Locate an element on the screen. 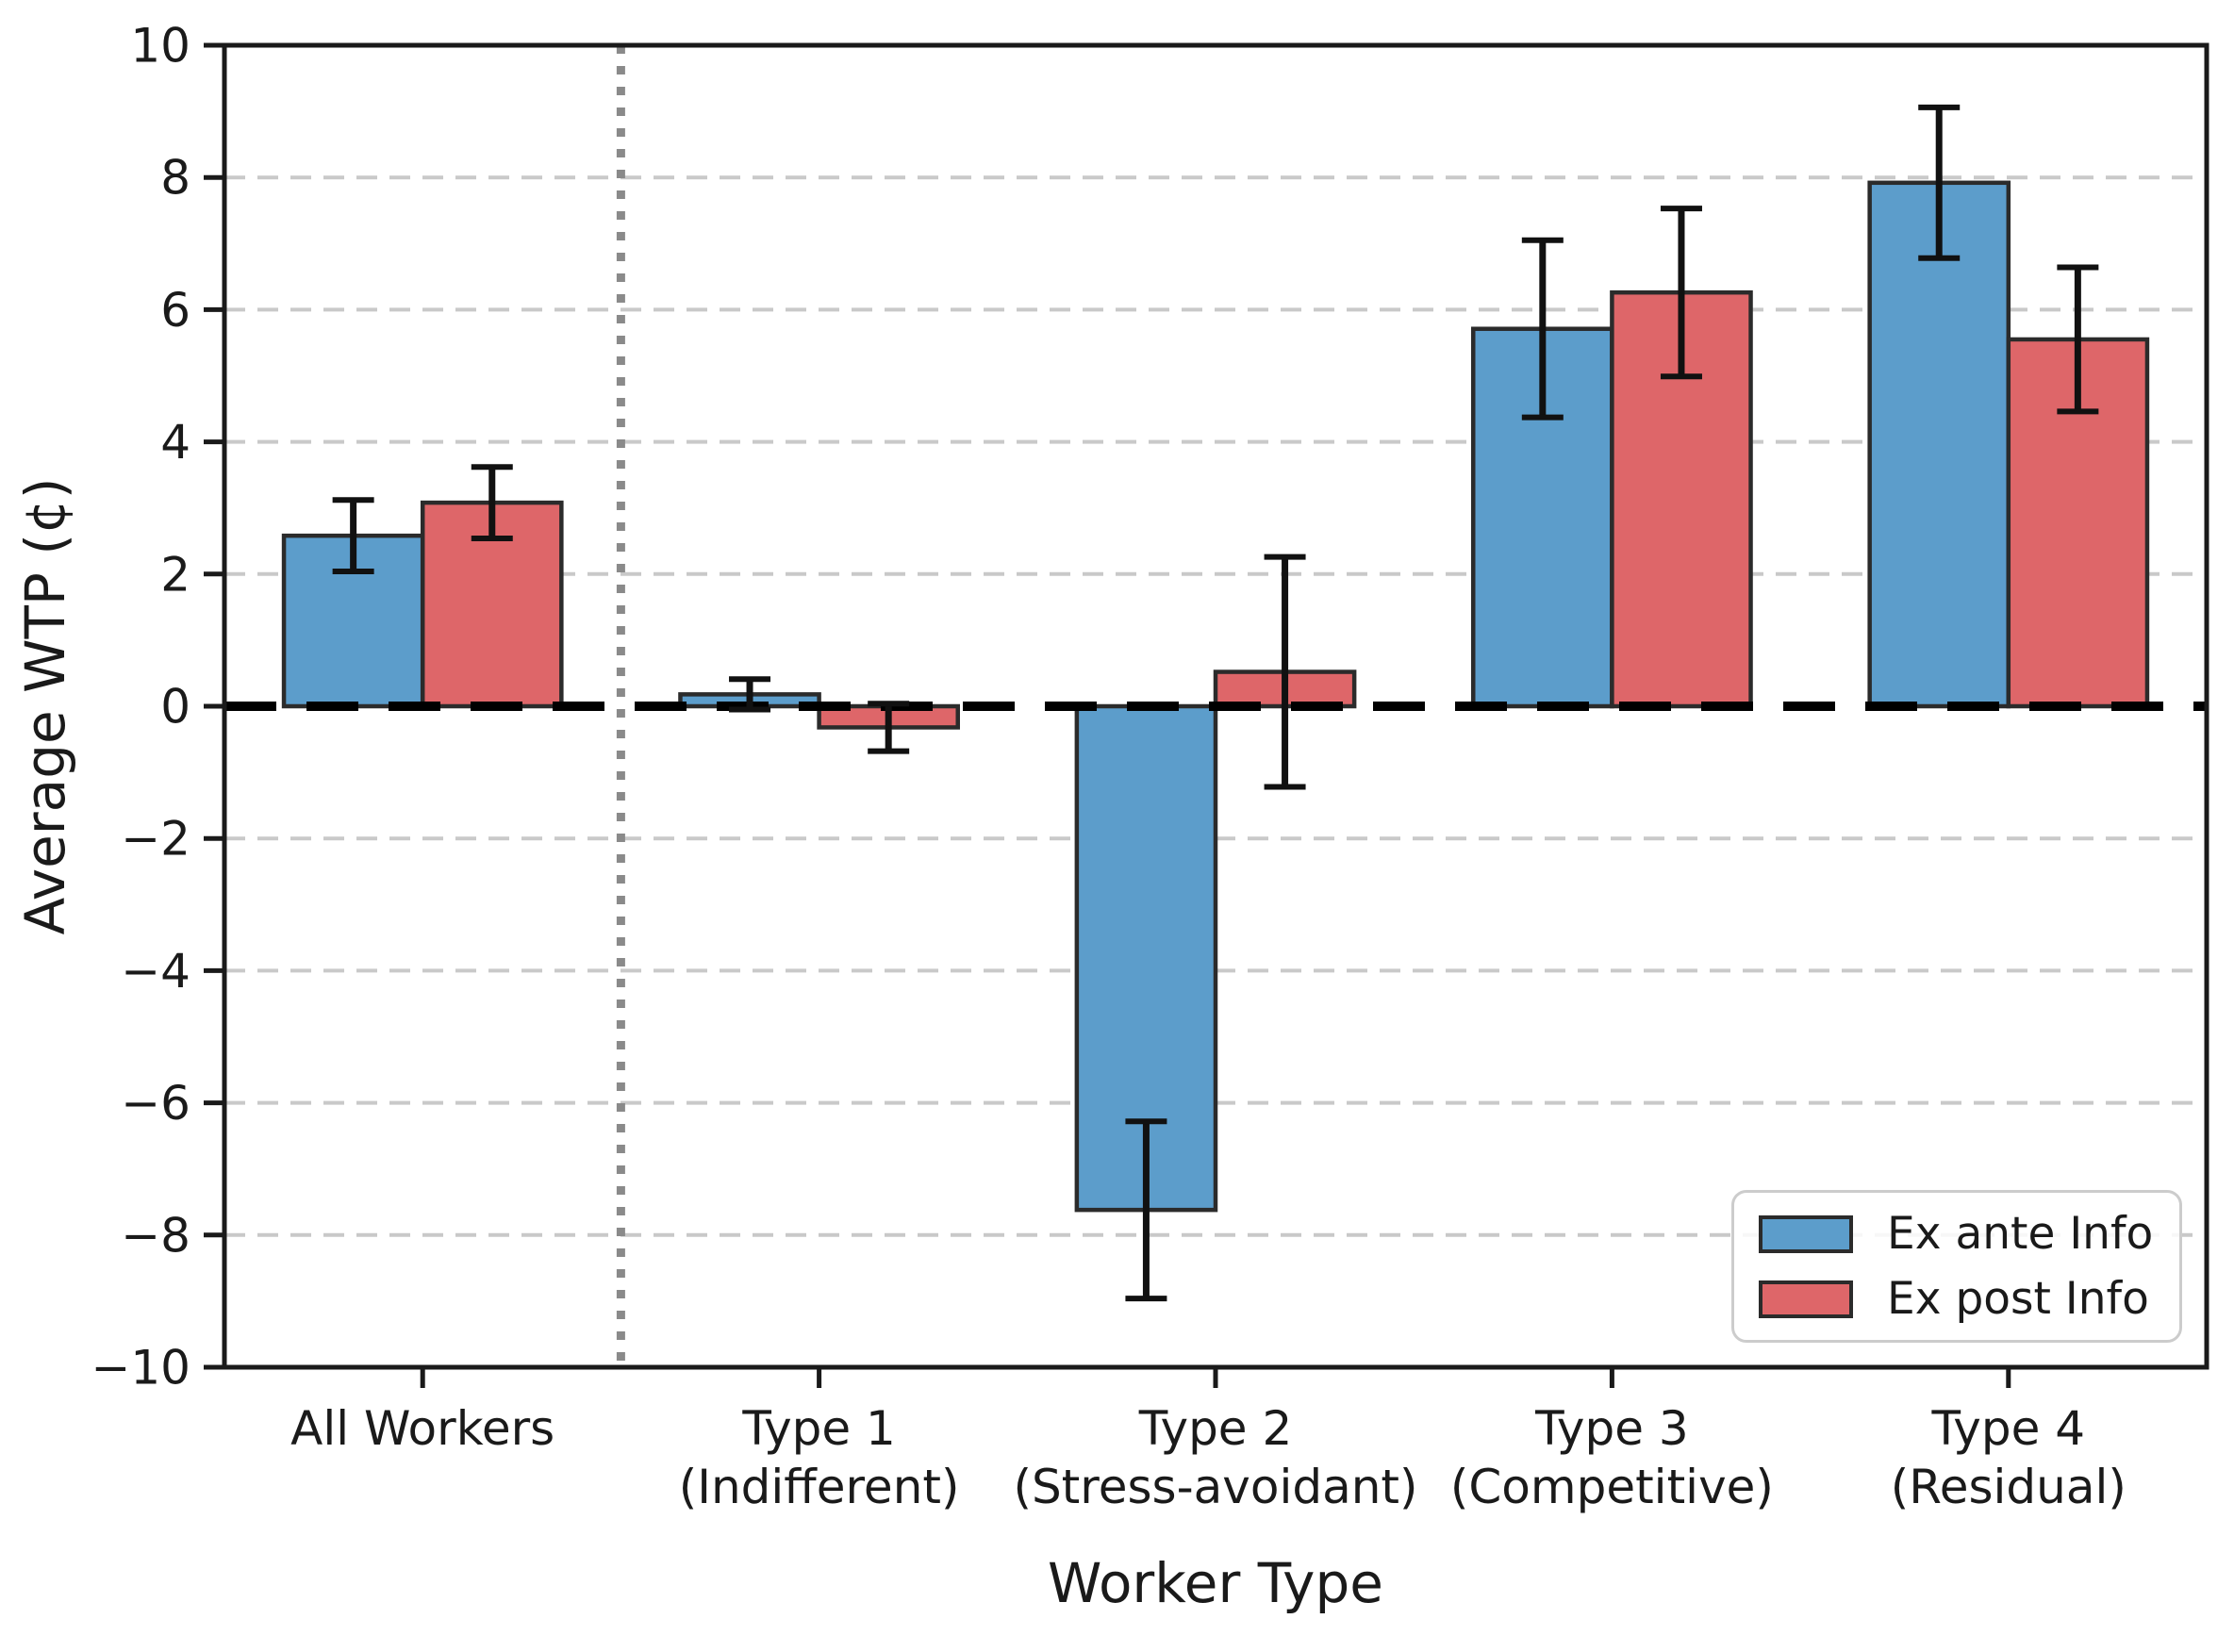 The width and height of the screenshot is (2234, 1652). x-tick-label: Type 1 (Indifferent) is located at coordinates (819, 1457).